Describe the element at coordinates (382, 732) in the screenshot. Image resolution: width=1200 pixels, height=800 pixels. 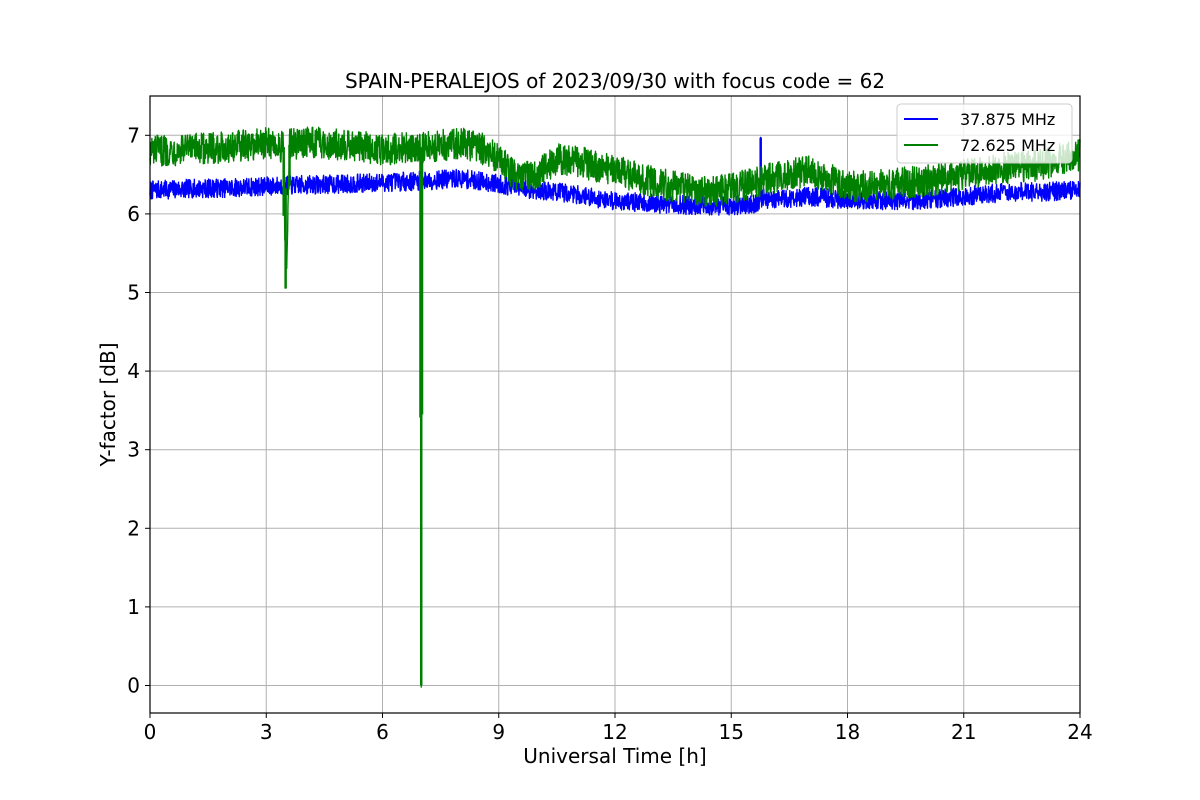
I see `x-tick-label: 6` at that location.